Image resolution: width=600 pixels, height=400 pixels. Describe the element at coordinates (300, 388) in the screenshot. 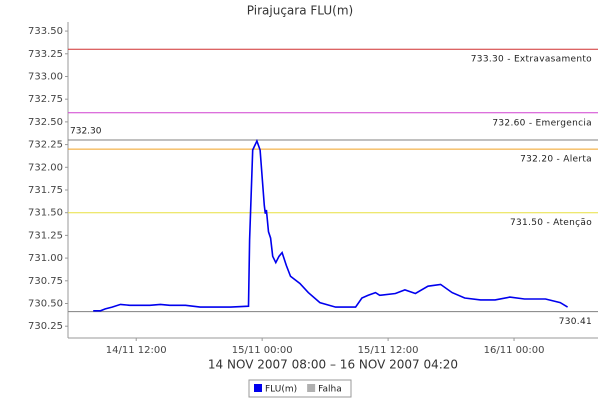

I see `legend-box` at that location.